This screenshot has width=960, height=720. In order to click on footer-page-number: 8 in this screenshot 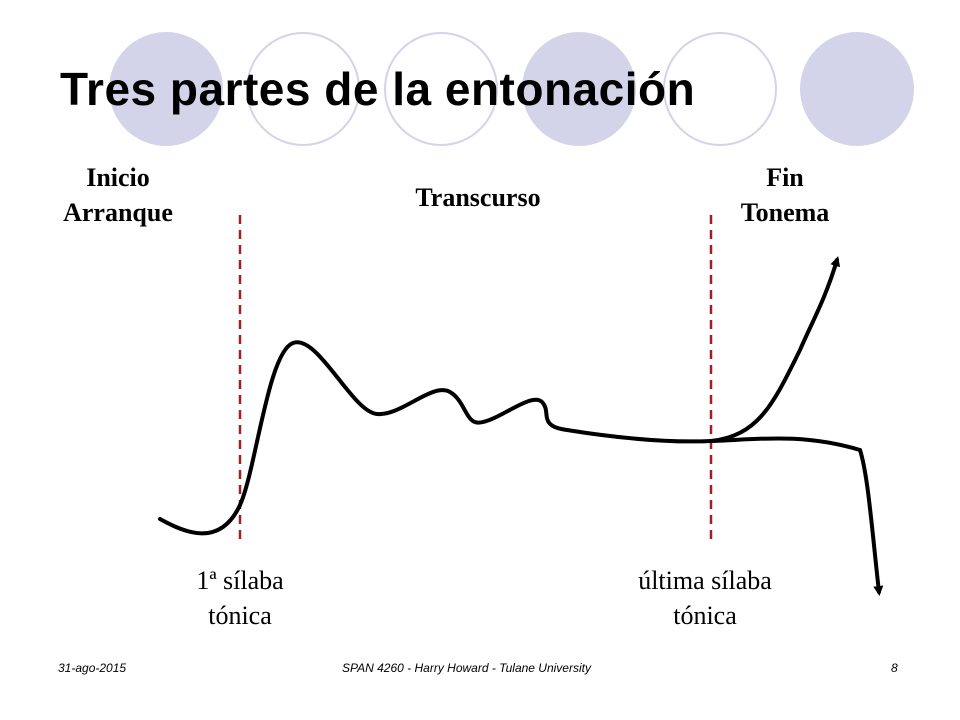, I will do `click(894, 668)`.